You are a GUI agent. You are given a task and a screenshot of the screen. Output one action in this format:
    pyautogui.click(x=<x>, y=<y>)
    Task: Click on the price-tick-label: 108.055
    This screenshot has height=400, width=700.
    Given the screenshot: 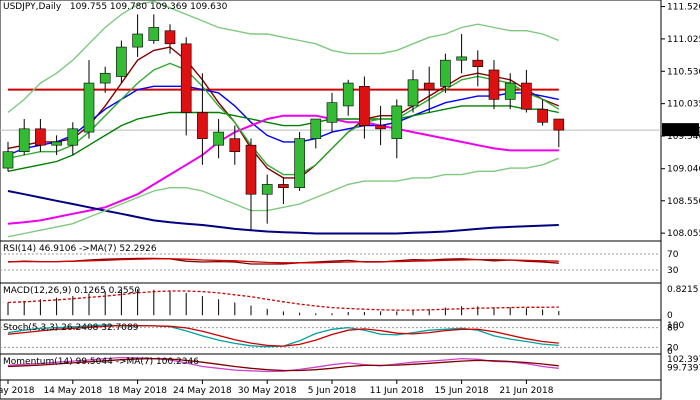 What is the action you would take?
    pyautogui.click(x=683, y=234)
    